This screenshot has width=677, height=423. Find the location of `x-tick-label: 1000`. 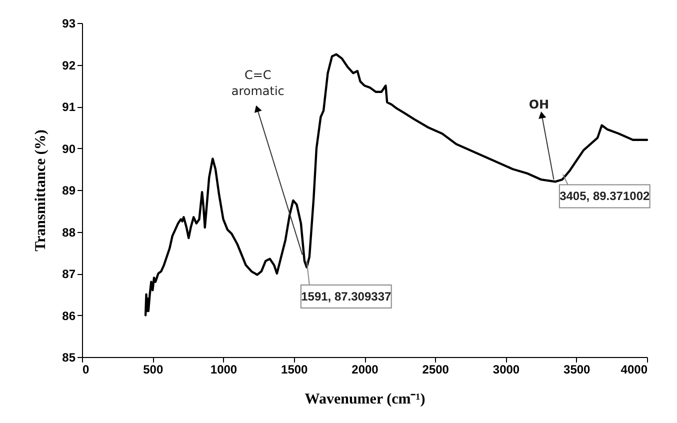

x-tick-label: 1000 is located at coordinates (224, 369).